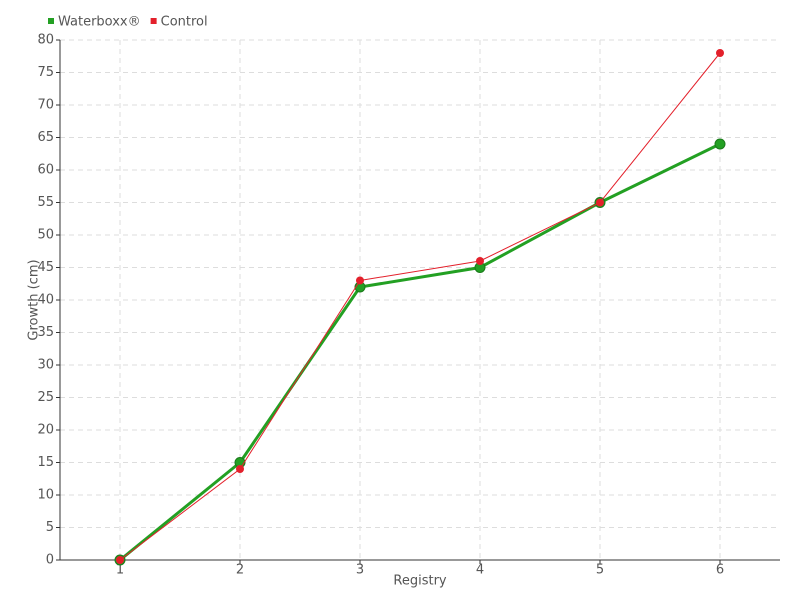 The width and height of the screenshot is (800, 600). What do you see at coordinates (45, 365) in the screenshot?
I see `y-tick-label: 30` at bounding box center [45, 365].